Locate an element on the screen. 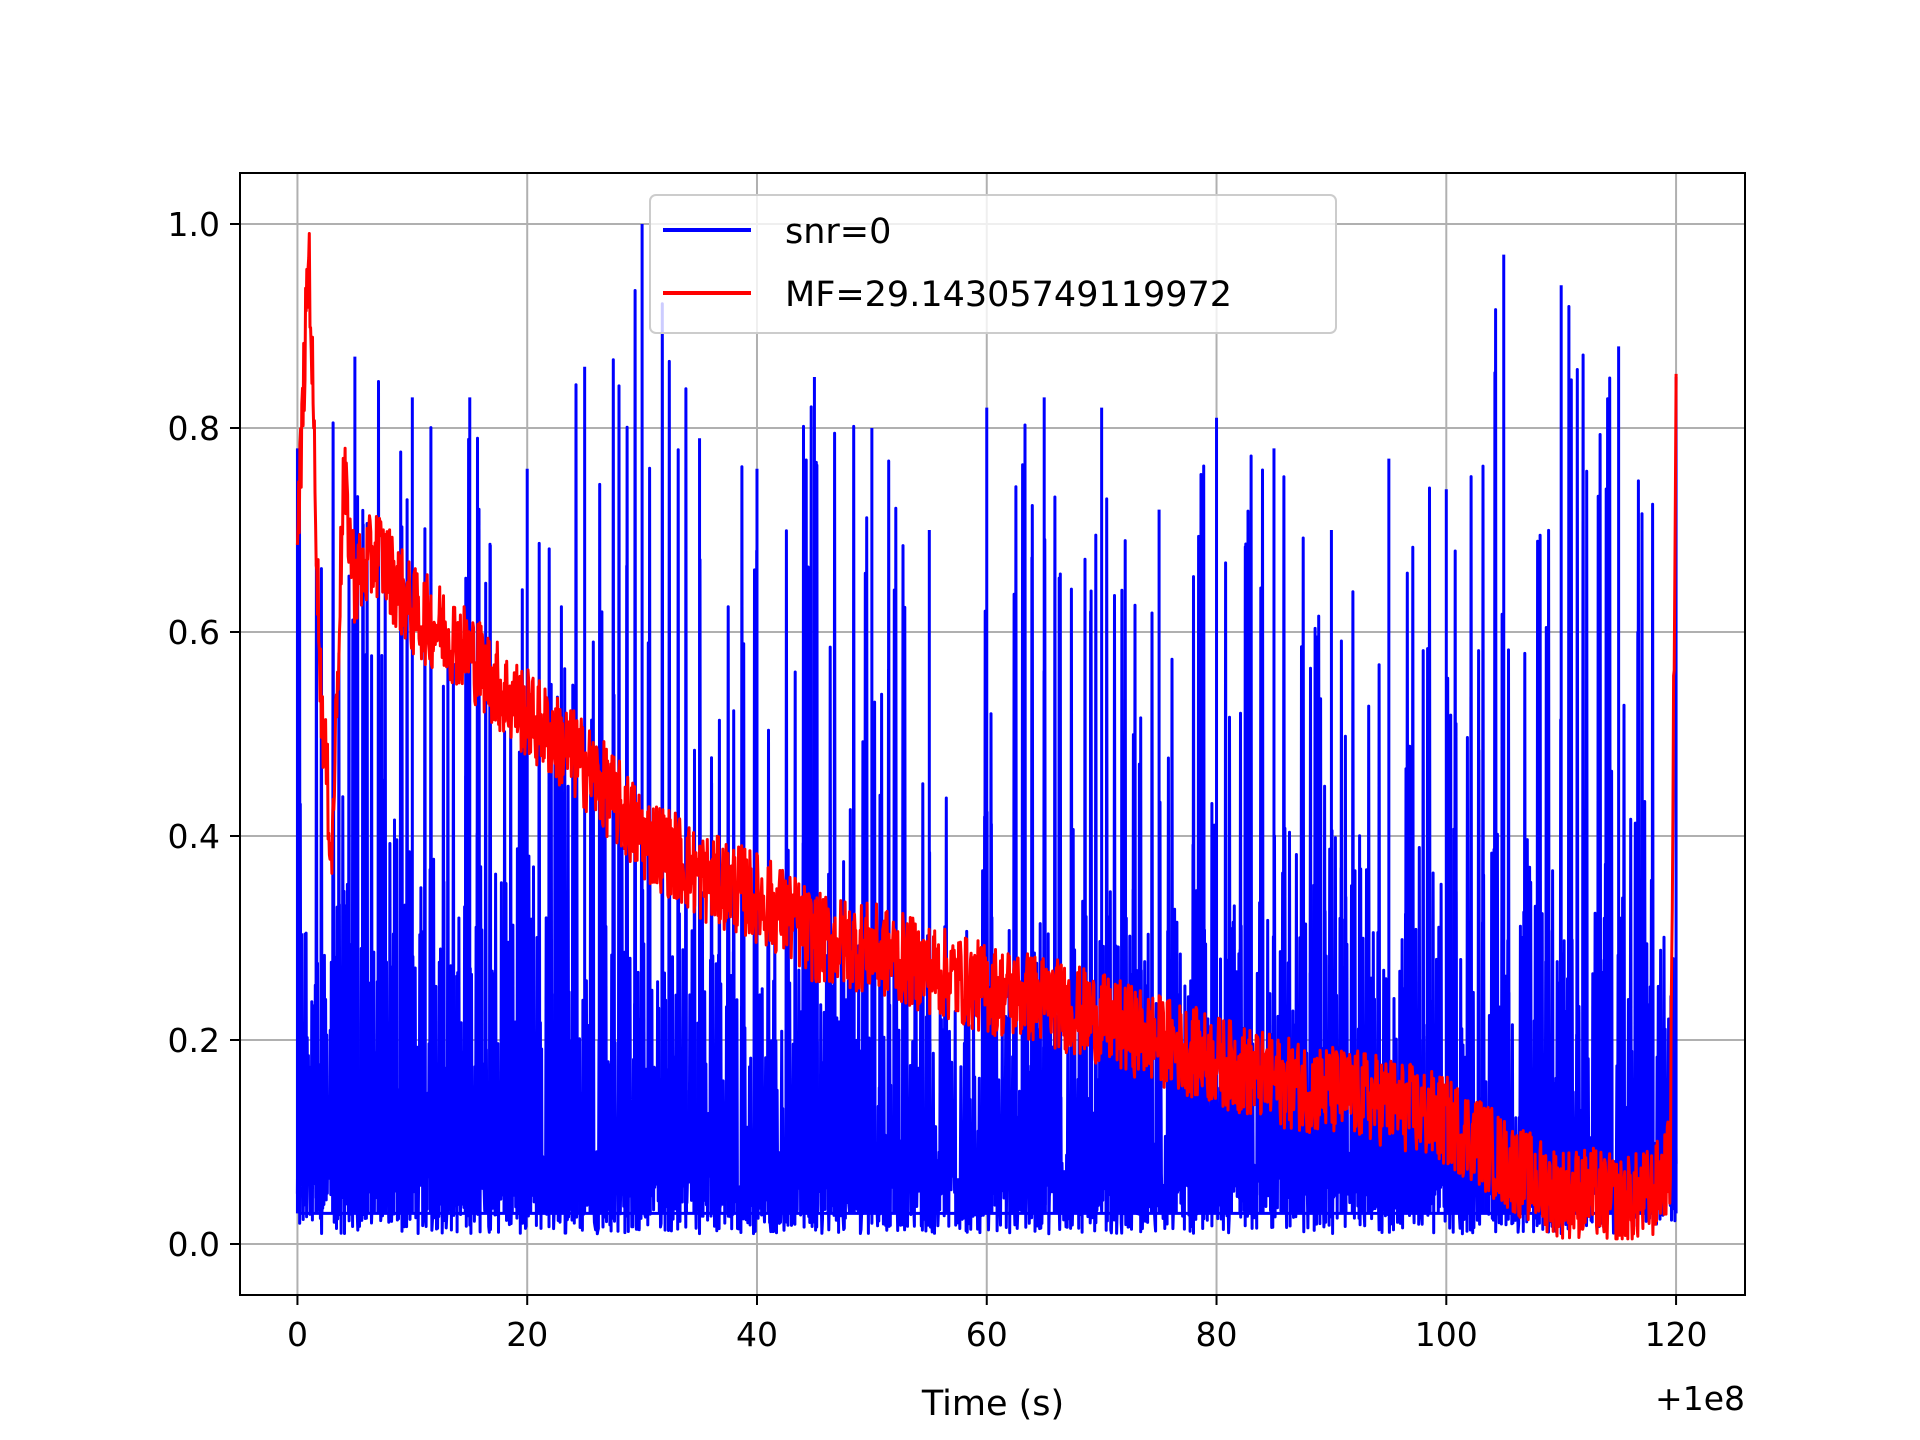 This screenshot has width=1920, height=1440. y-tick-label: 0.2 is located at coordinates (194, 1040).